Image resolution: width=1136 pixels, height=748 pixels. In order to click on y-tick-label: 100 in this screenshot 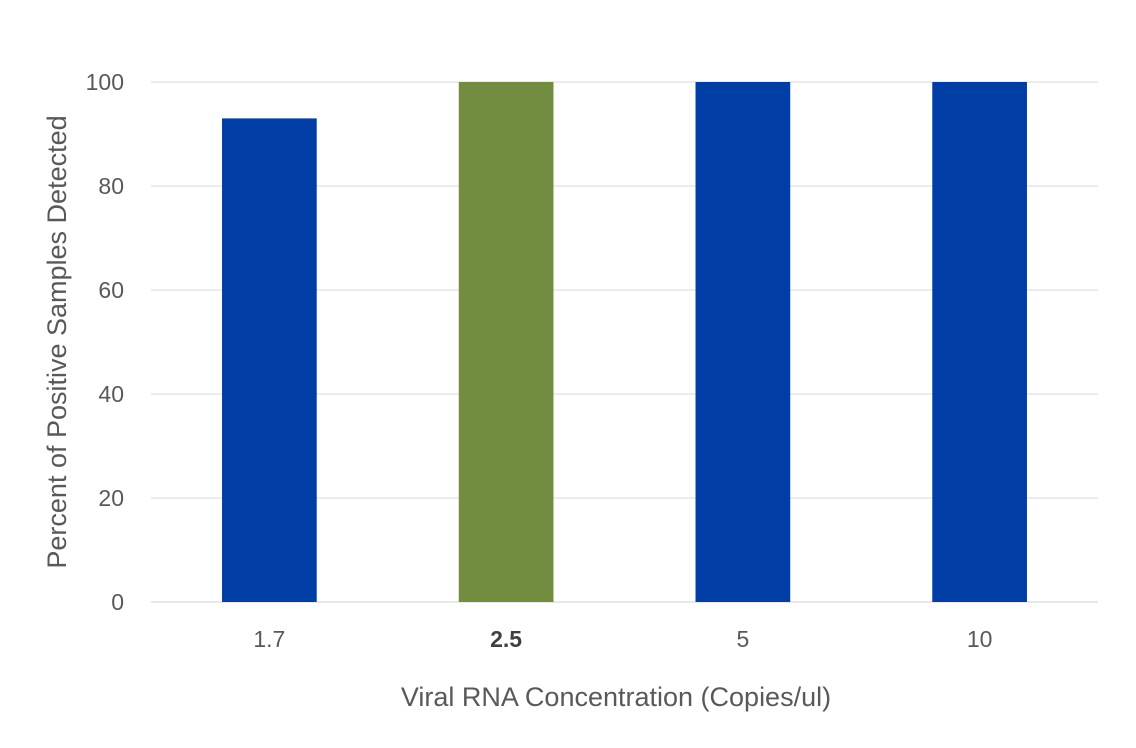, I will do `click(105, 82)`.